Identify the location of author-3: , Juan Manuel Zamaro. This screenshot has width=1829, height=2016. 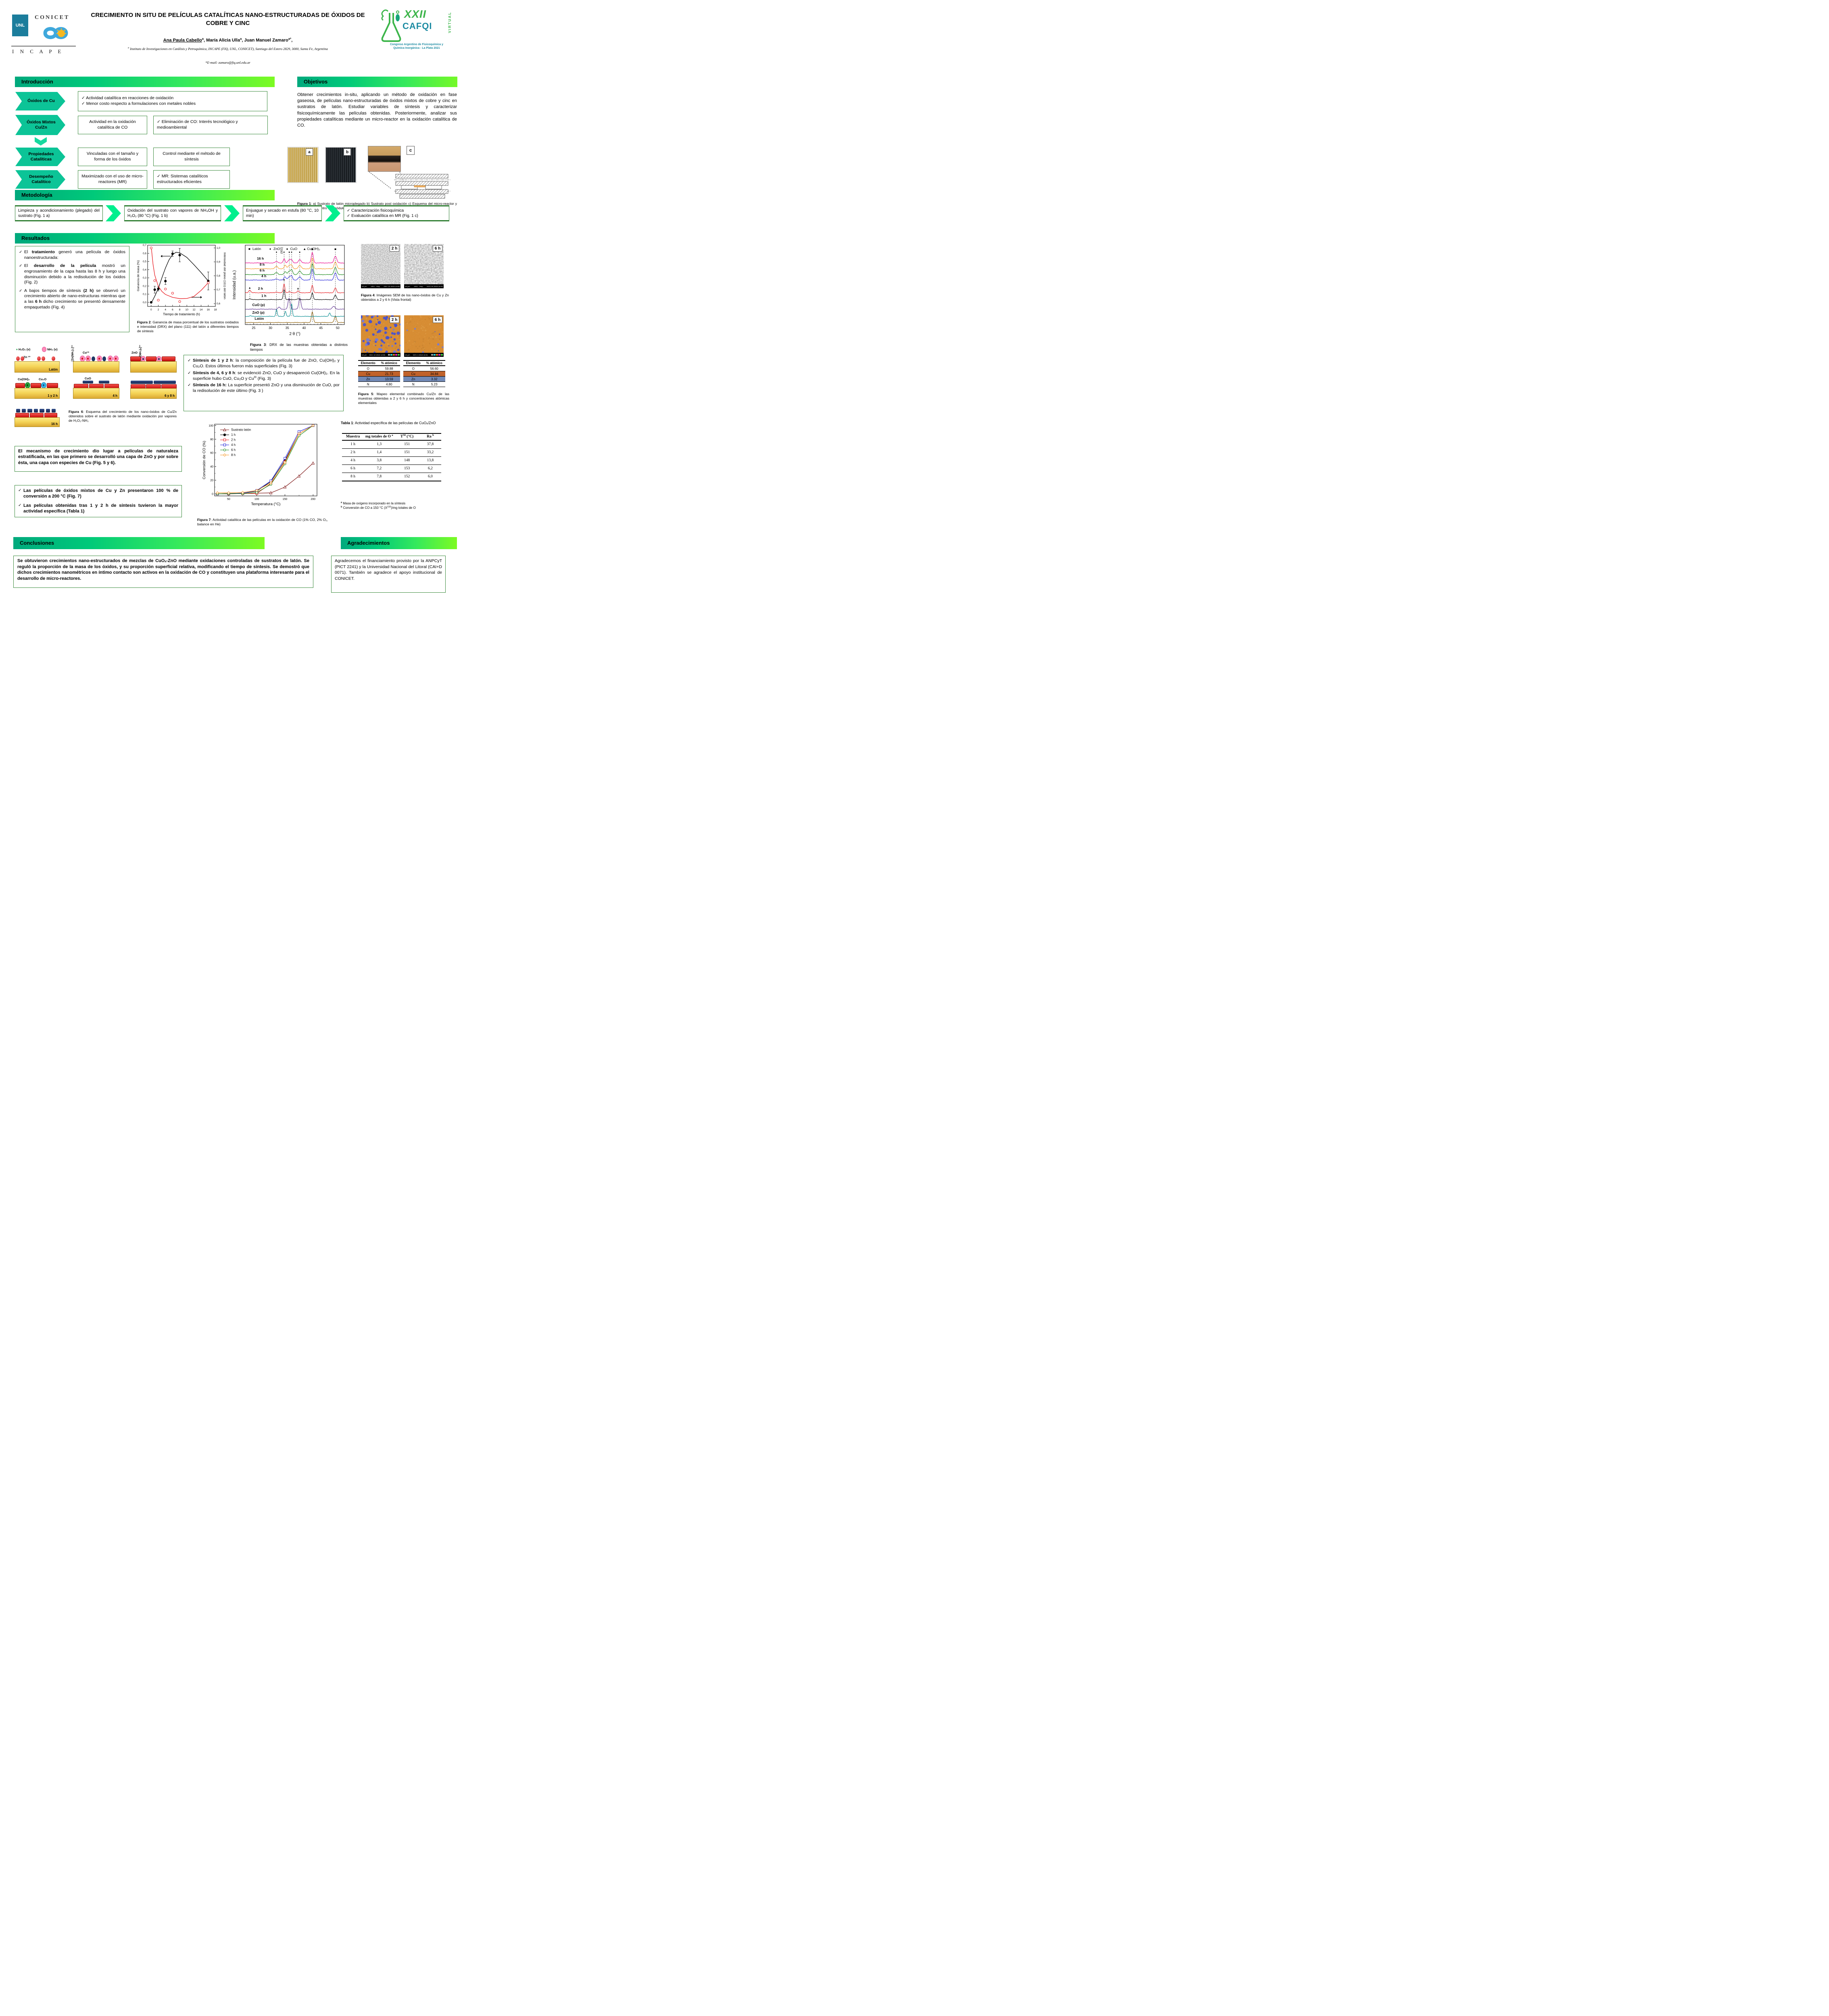
(265, 40).